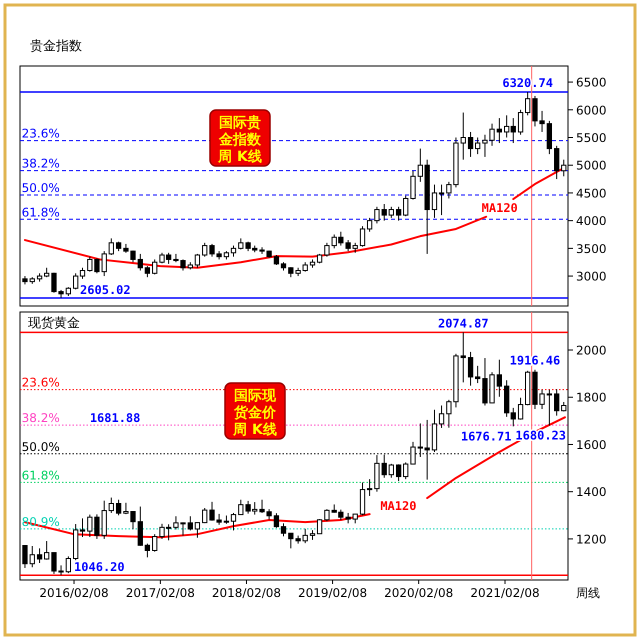 The height and width of the screenshot is (640, 640). Describe the element at coordinates (463, 323) in the screenshot. I see `annotation: 2074.87` at that location.